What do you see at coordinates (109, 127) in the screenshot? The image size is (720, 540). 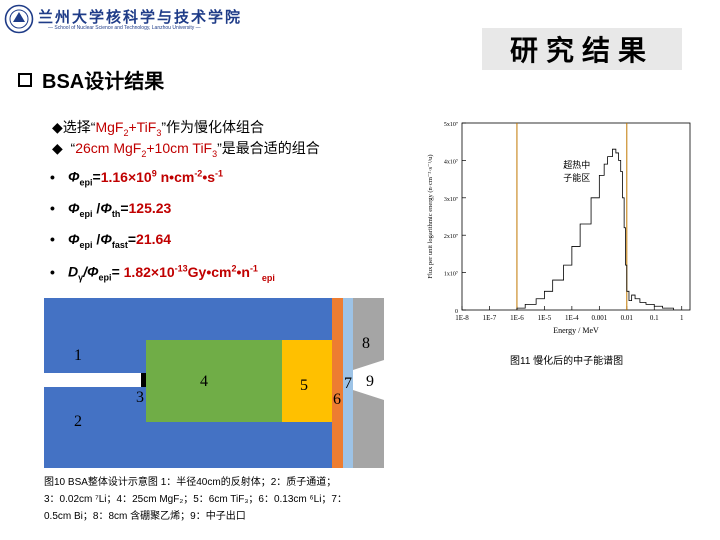 I see `text-frag: MgF` at bounding box center [109, 127].